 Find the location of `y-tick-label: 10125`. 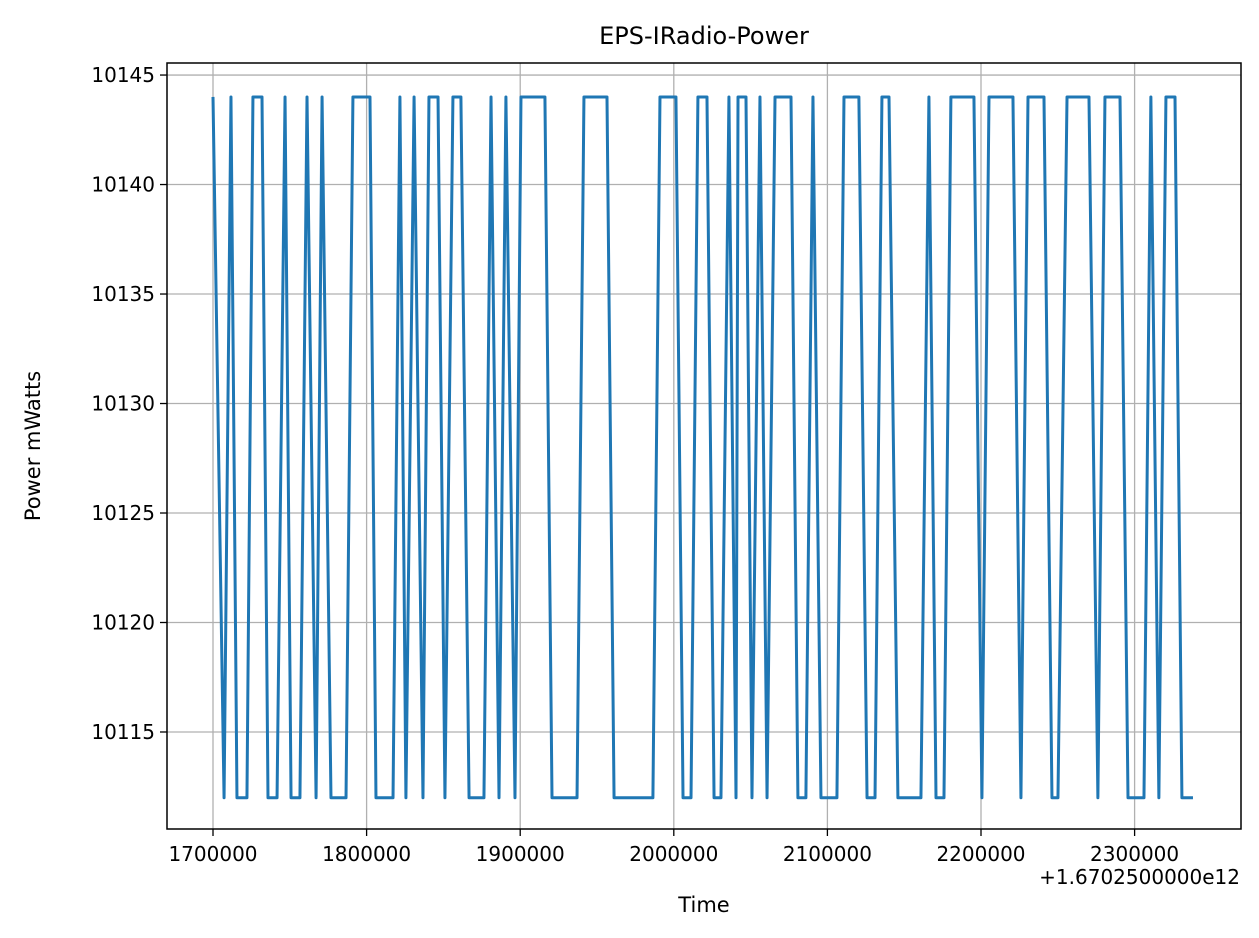

y-tick-label: 10125 is located at coordinates (123, 513).